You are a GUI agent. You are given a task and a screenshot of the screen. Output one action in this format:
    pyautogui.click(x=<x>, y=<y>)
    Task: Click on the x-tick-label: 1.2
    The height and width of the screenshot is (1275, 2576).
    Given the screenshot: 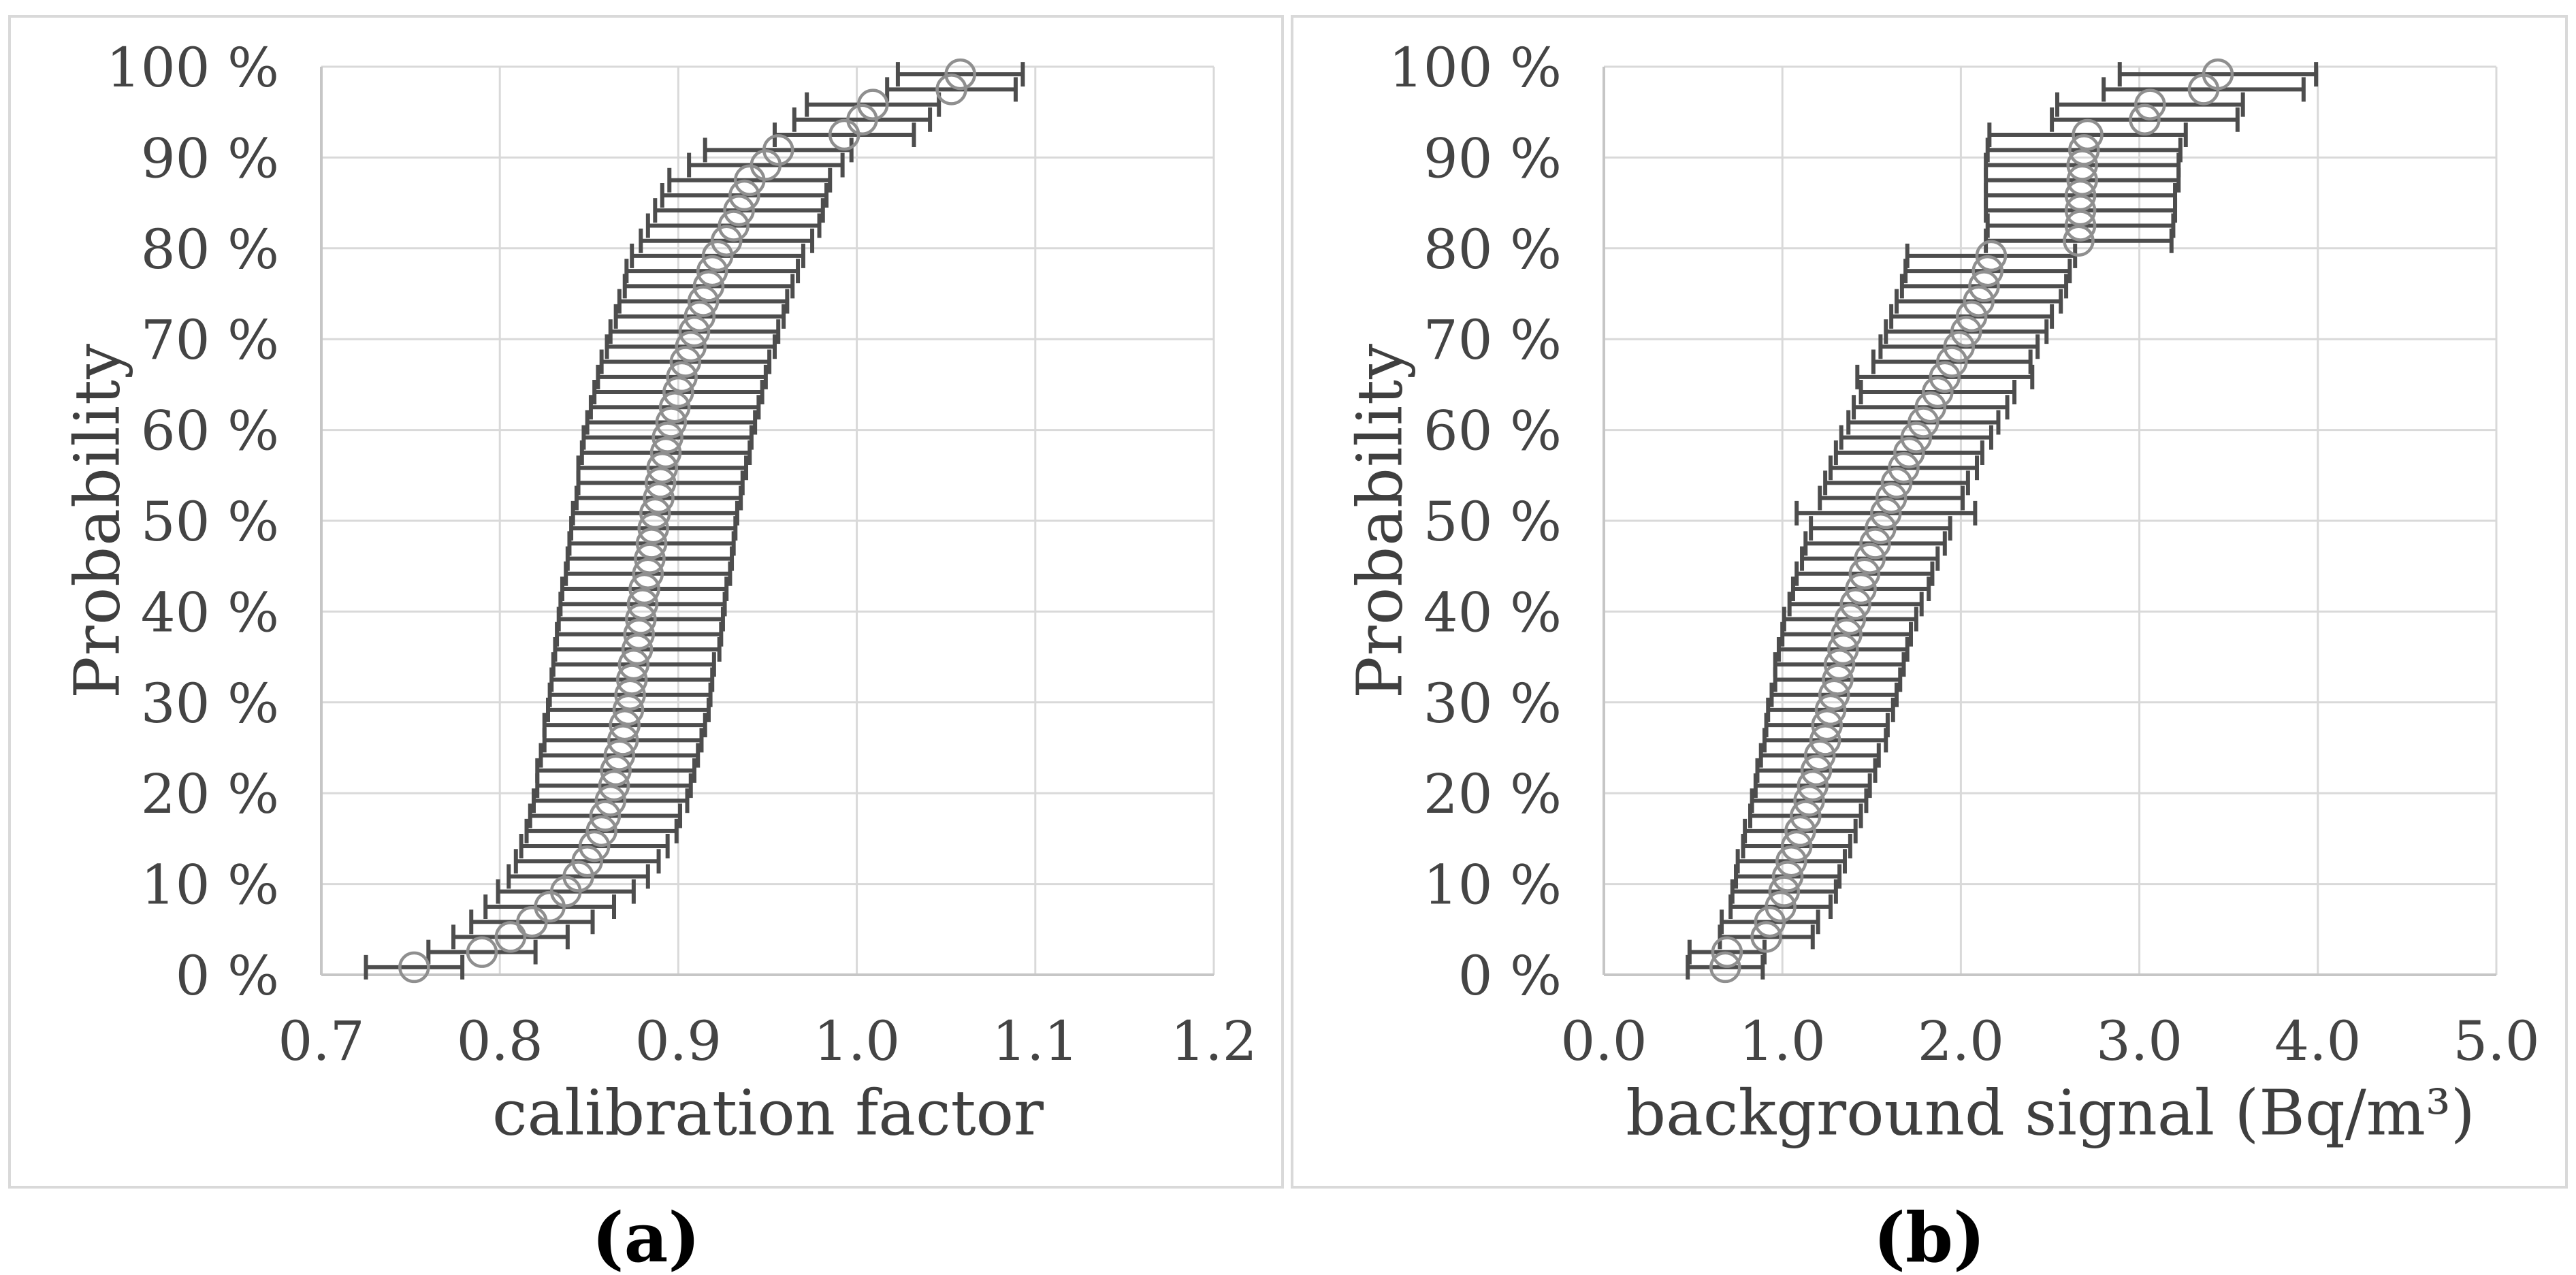 What is the action you would take?
    pyautogui.click(x=1214, y=1041)
    